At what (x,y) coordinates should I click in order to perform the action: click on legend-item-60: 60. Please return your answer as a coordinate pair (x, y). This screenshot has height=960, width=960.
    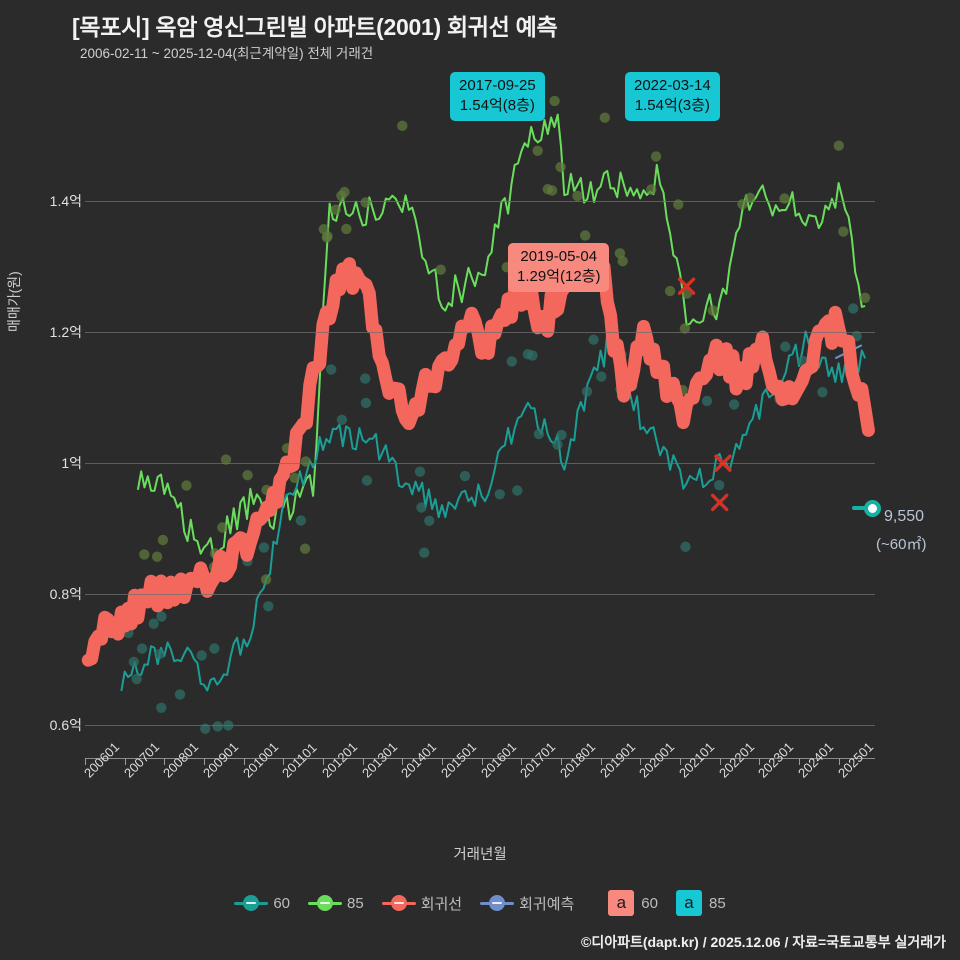
    Looking at the image, I should click on (262, 903).